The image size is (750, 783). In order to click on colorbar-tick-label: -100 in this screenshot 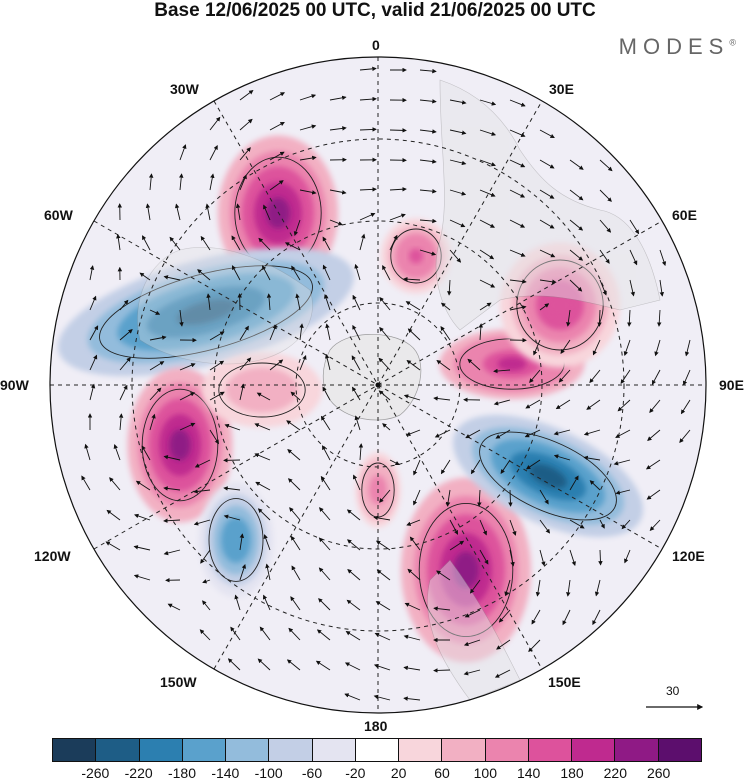, I will do `click(268, 773)`.